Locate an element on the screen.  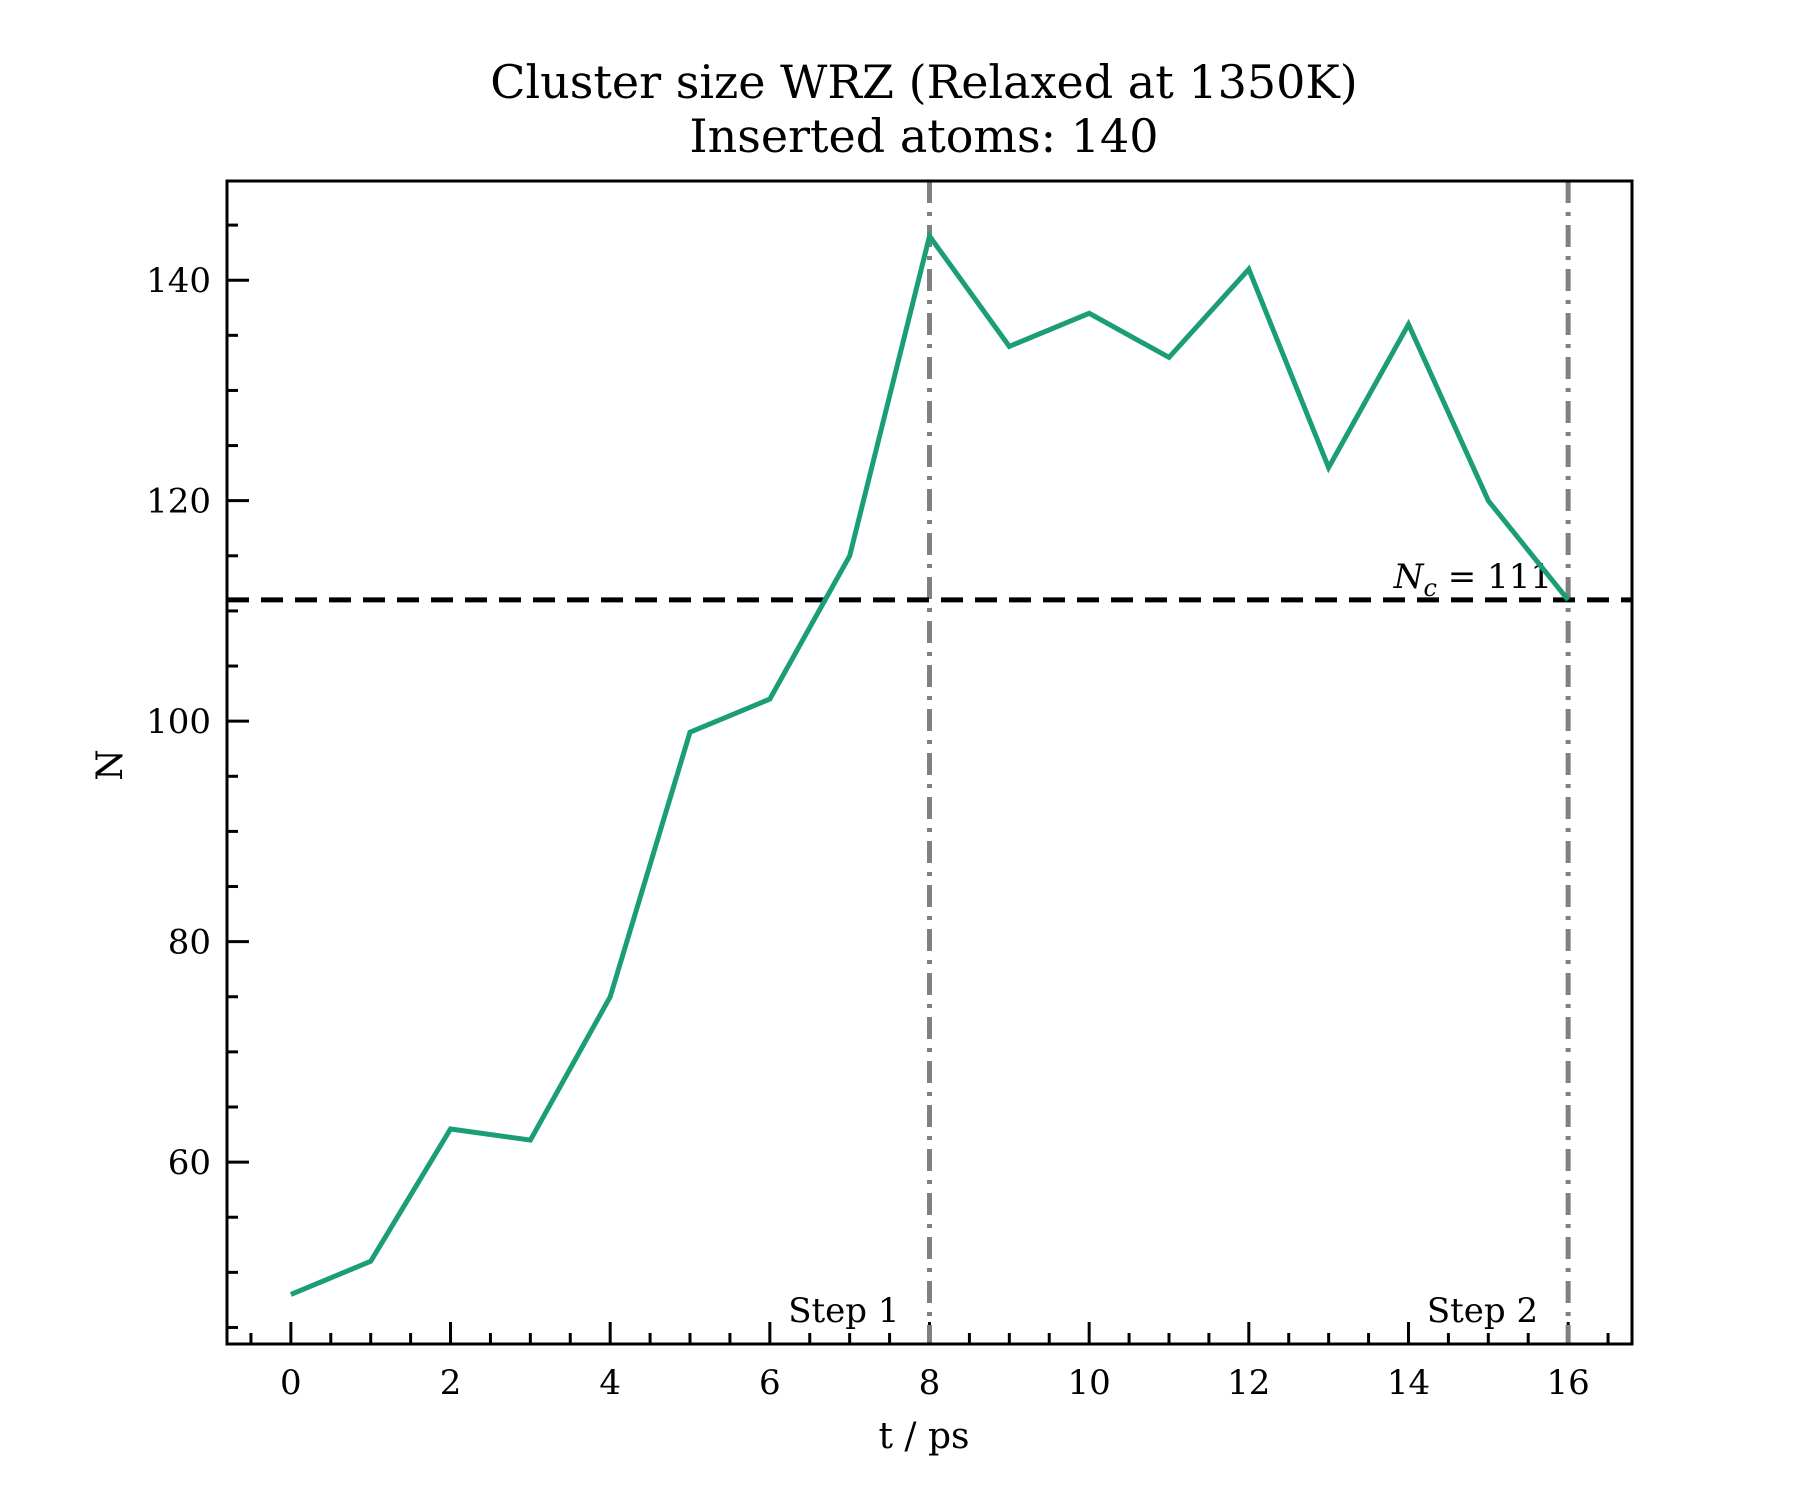
x-tick-label: 0 is located at coordinates (291, 1383).